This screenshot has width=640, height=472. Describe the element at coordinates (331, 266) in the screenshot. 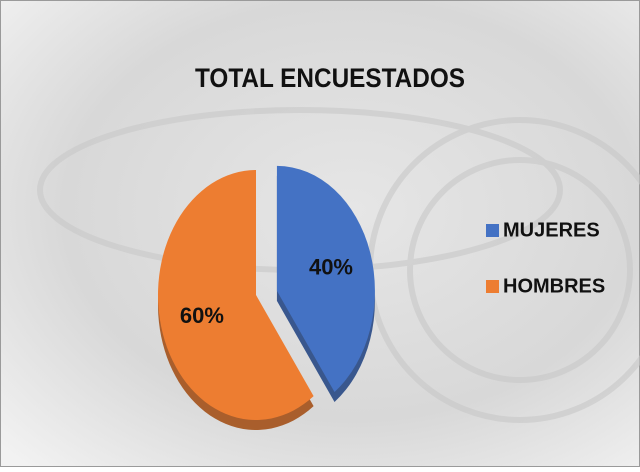

I see `data-label: 40%` at that location.